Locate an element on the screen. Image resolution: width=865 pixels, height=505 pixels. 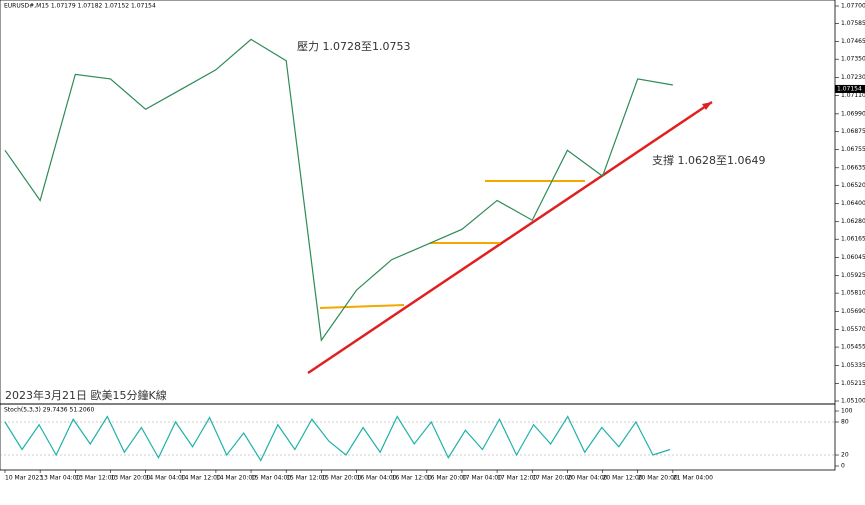
y-tick-label: 1.05925 is located at coordinates (853, 275).